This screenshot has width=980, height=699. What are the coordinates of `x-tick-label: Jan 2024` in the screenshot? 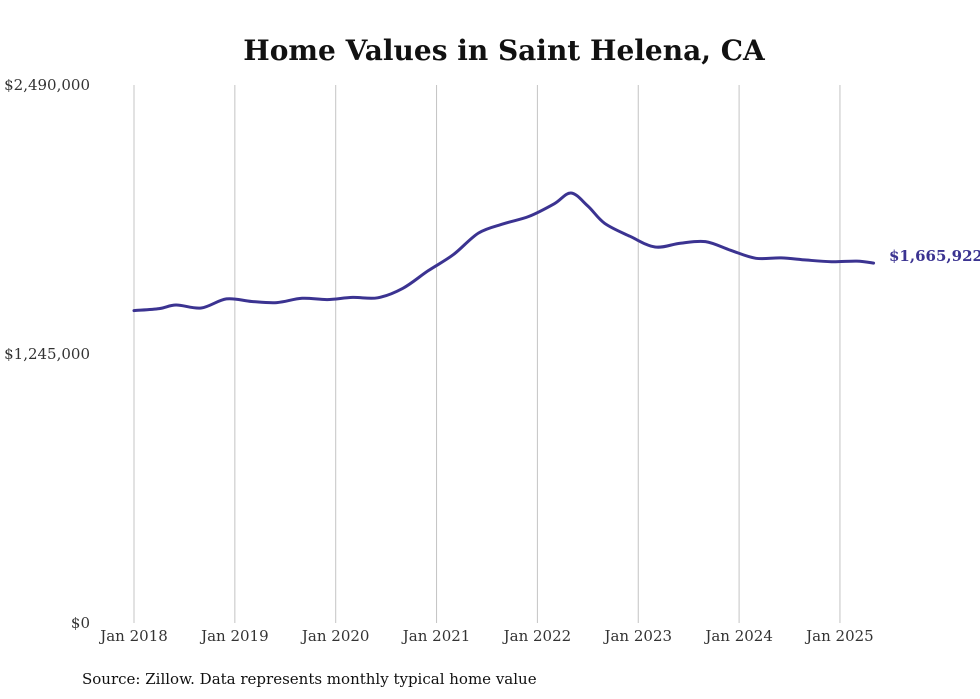 It's located at (738, 636).